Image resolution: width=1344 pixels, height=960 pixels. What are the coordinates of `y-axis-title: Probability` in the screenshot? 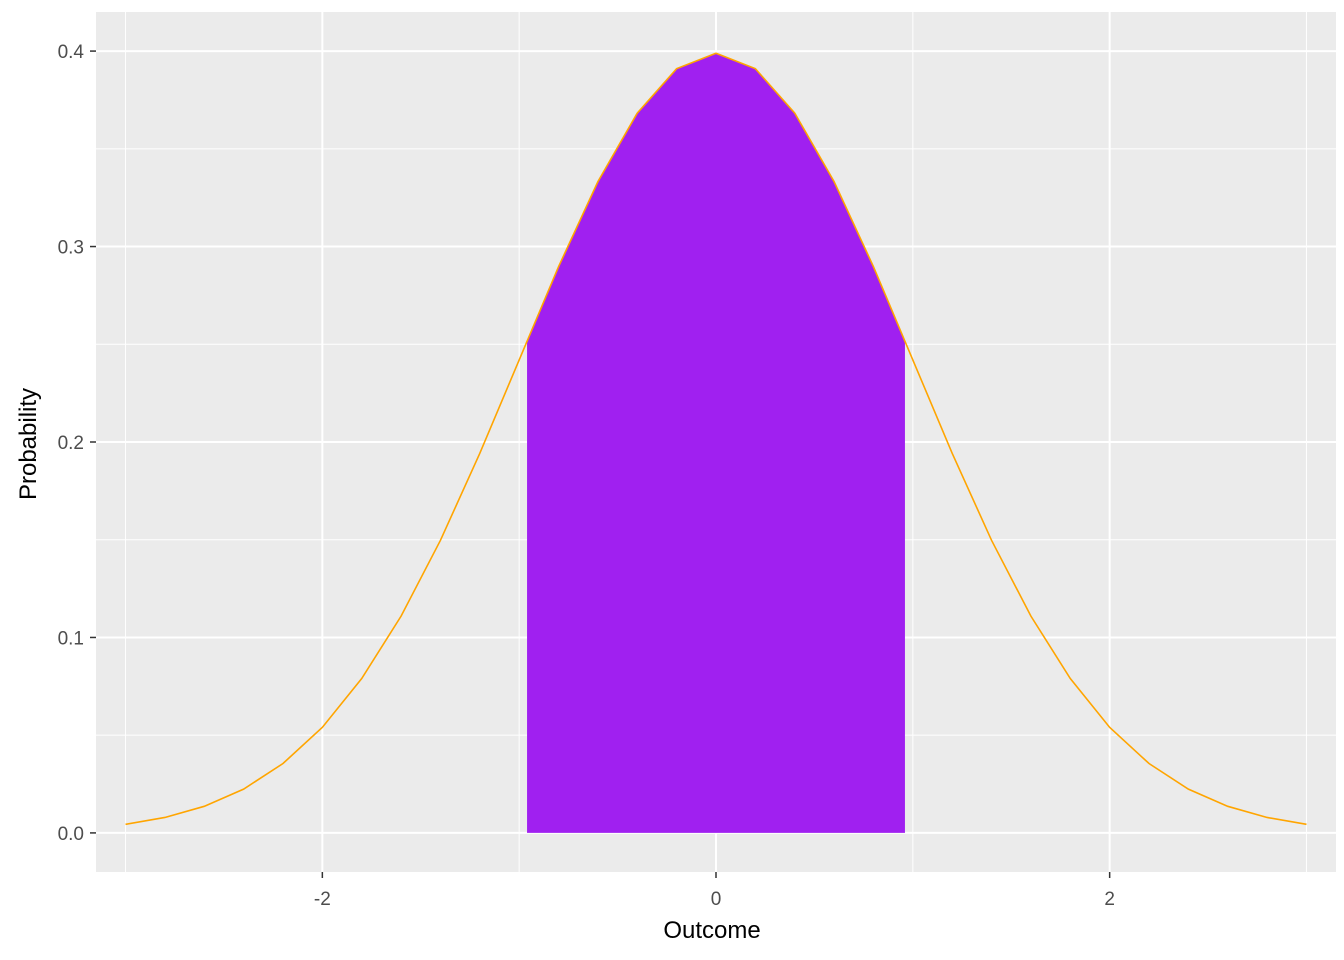 It's located at (28, 444).